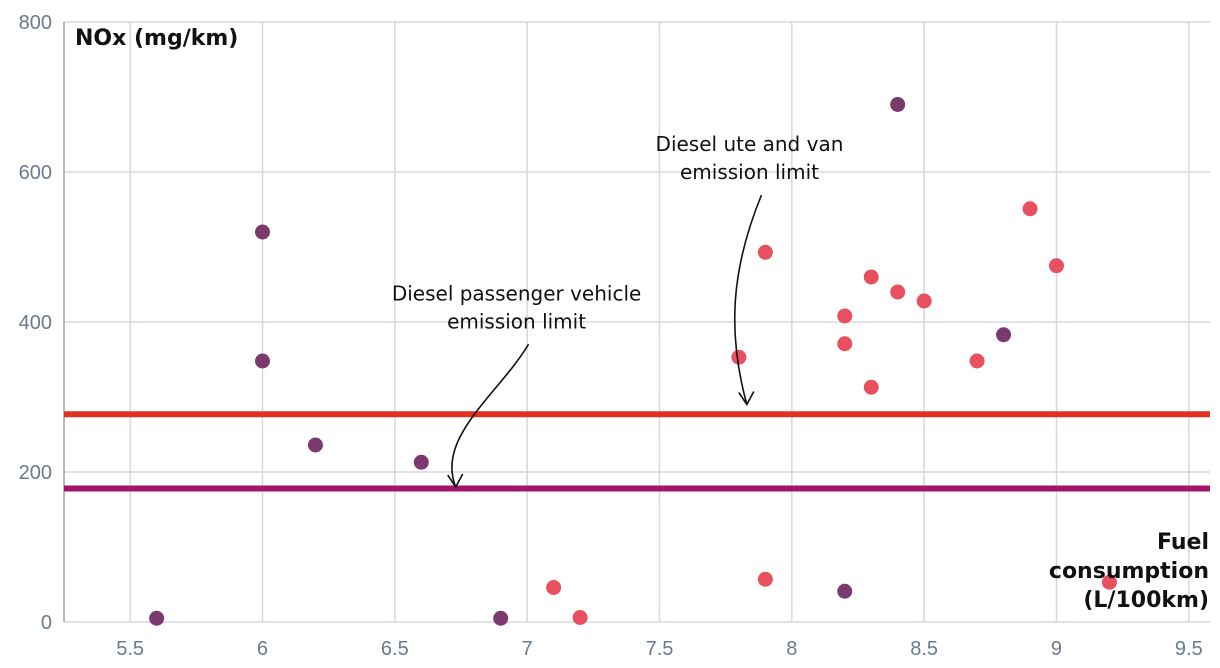  Describe the element at coordinates (395, 649) in the screenshot. I see `x-tick-label: 6.5` at that location.